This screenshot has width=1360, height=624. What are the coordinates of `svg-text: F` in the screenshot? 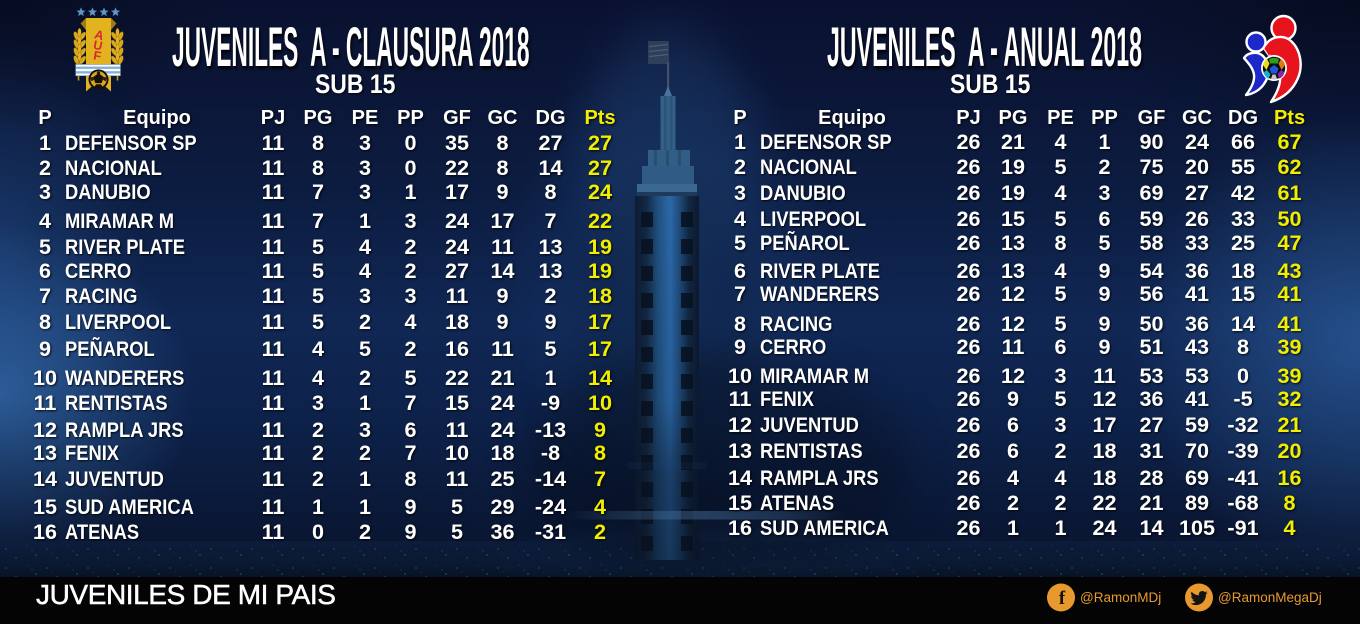 It's located at (97, 56).